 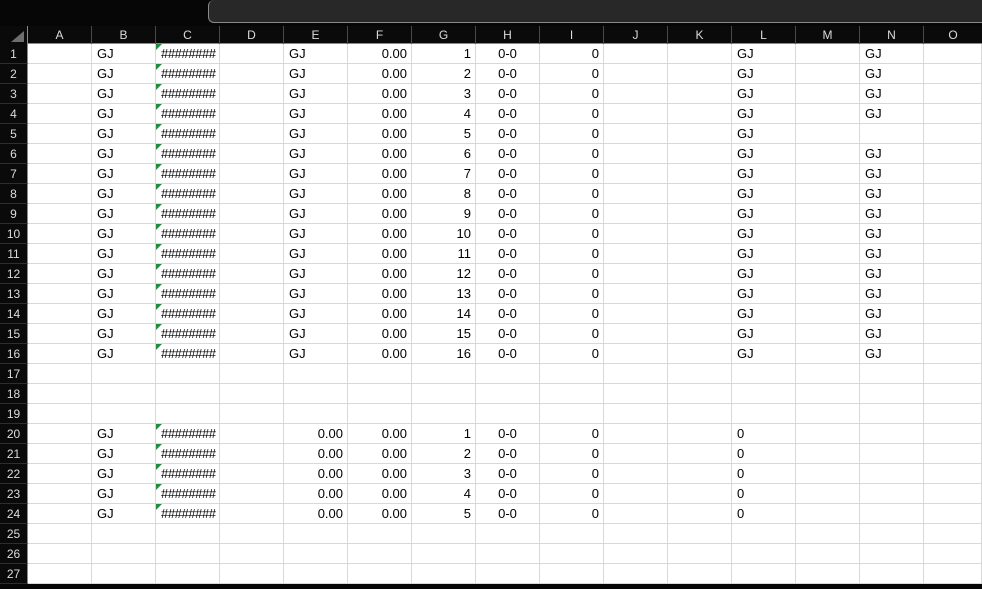 I want to click on row-header-15: 15, so click(x=14, y=334).